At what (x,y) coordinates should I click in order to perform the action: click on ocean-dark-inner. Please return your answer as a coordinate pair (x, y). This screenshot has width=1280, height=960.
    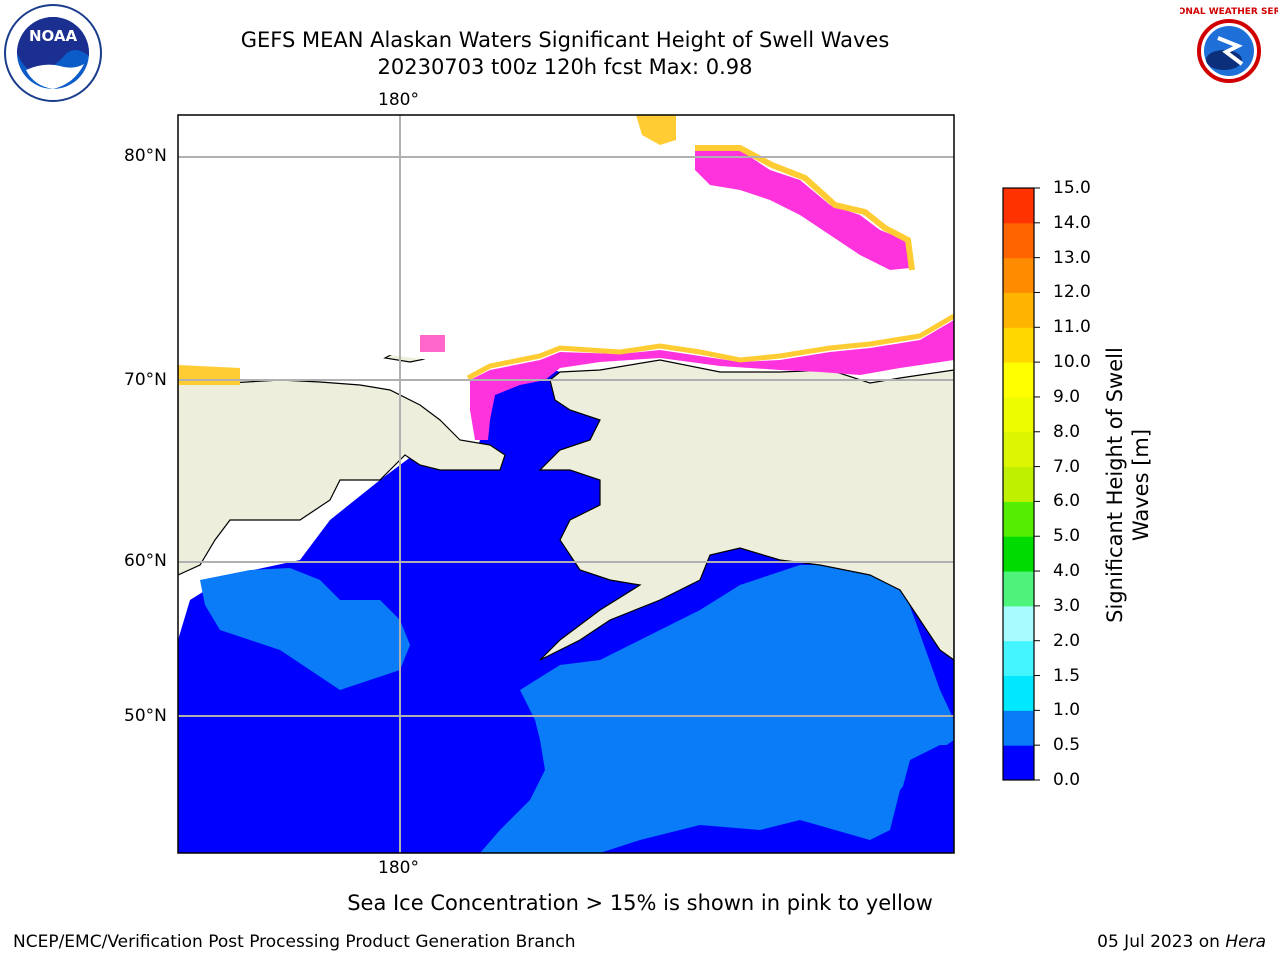
    Looking at the image, I should click on (922, 795).